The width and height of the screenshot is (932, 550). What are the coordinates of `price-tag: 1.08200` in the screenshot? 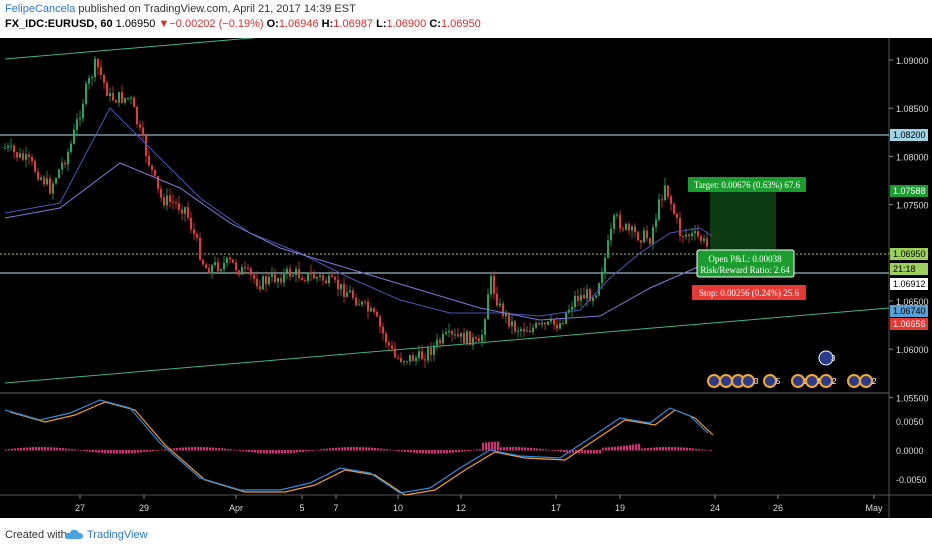 It's located at (909, 135).